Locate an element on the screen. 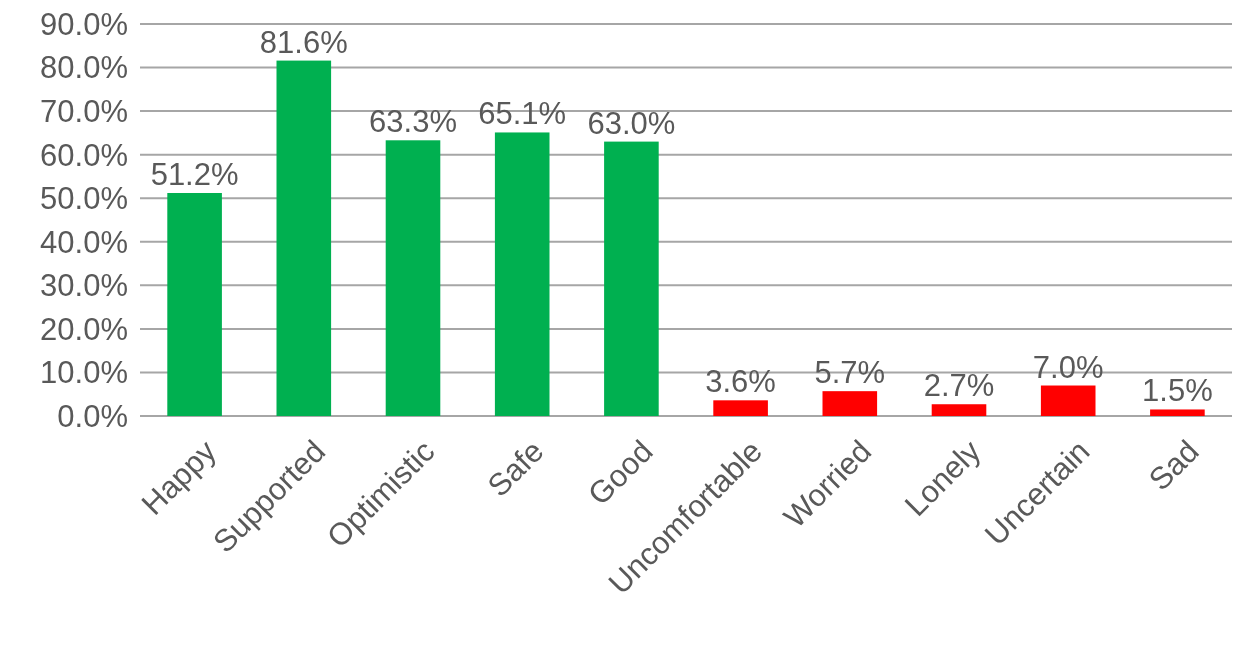  y-tick-label: 60.0% is located at coordinates (84, 155).